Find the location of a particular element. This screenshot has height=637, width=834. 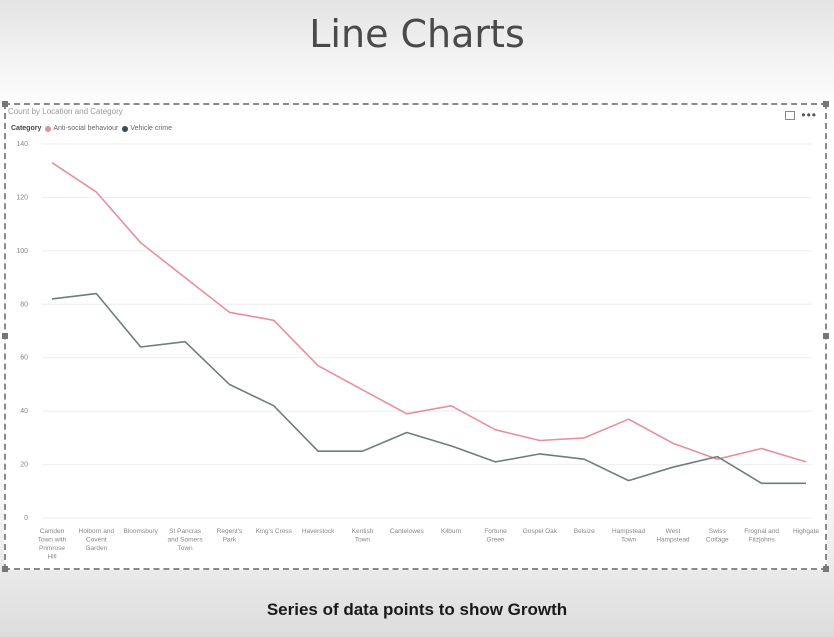

x-tick-label: Gospel Oak is located at coordinates (540, 531).